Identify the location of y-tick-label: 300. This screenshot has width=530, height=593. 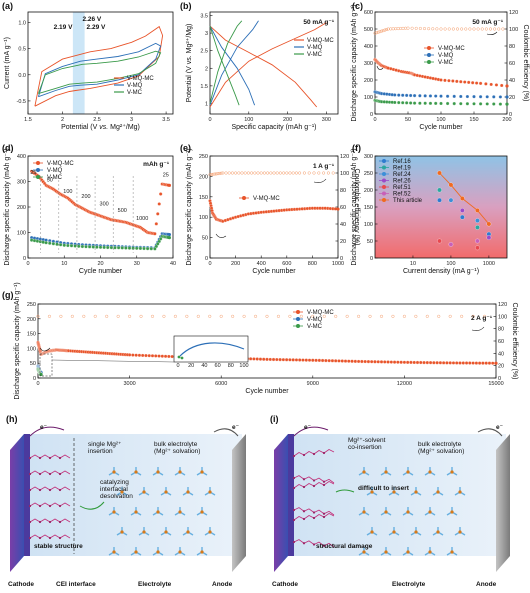
(21, 183).